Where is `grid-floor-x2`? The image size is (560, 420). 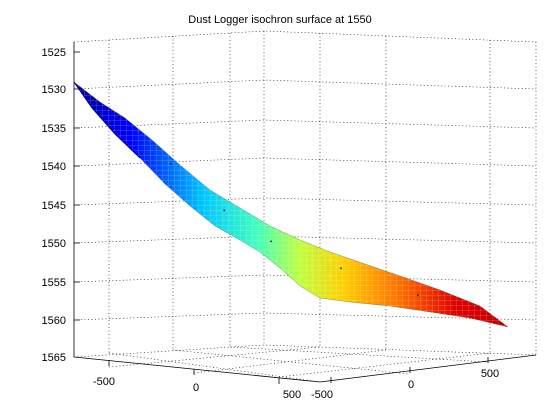
grid-floor-x2 is located at coordinates (290, 361).